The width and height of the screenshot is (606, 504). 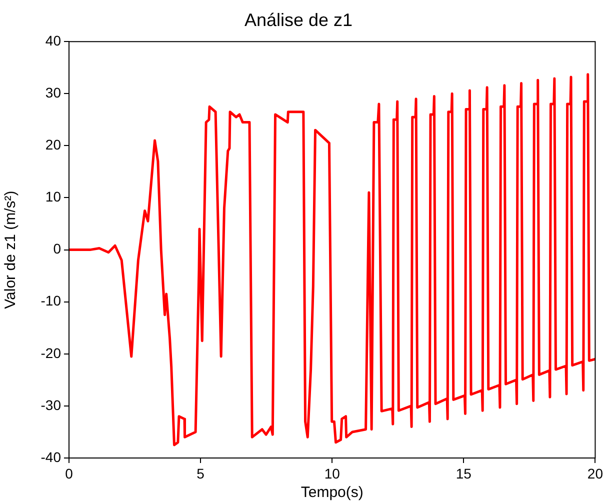 What do you see at coordinates (69, 473) in the screenshot?
I see `x-tick-label: 0` at bounding box center [69, 473].